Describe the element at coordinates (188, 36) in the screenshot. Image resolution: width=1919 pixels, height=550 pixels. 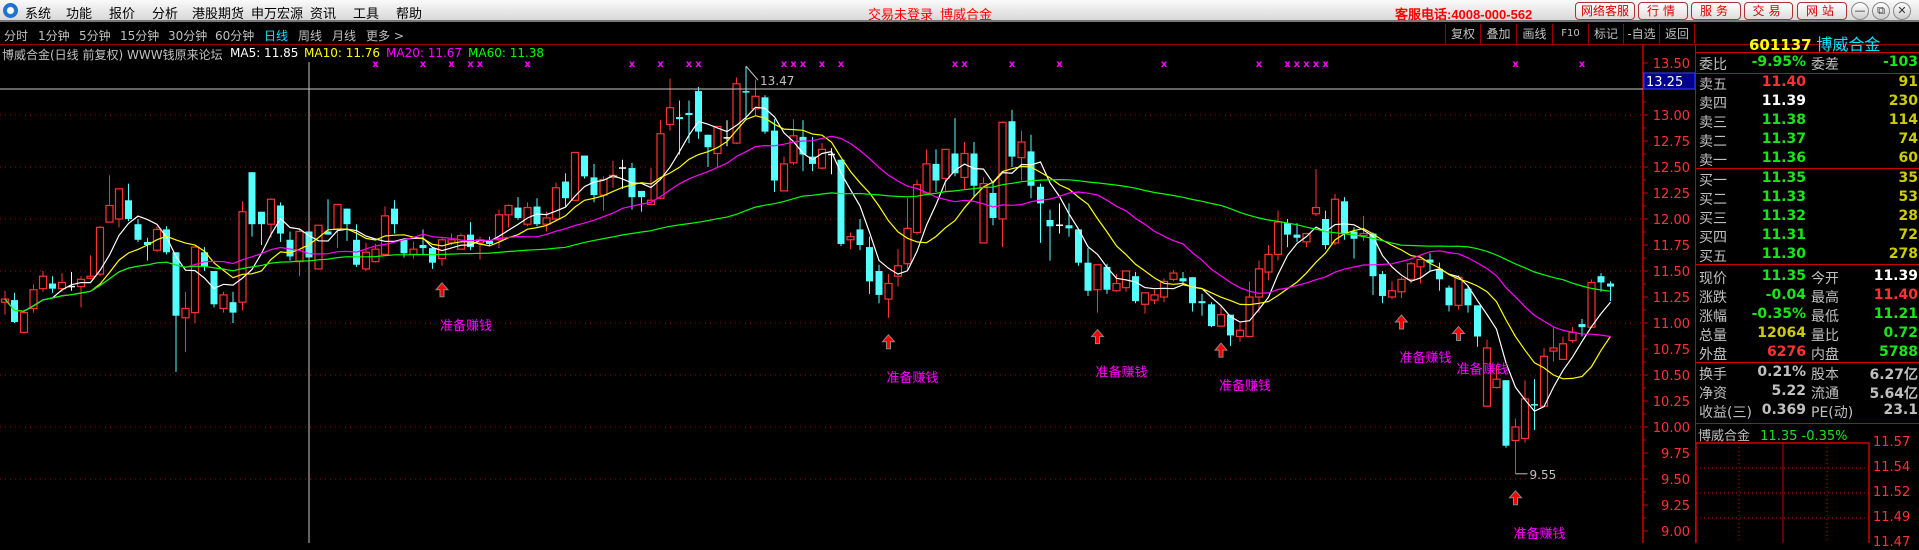
I see `tab-30min: 30分钟` at that location.